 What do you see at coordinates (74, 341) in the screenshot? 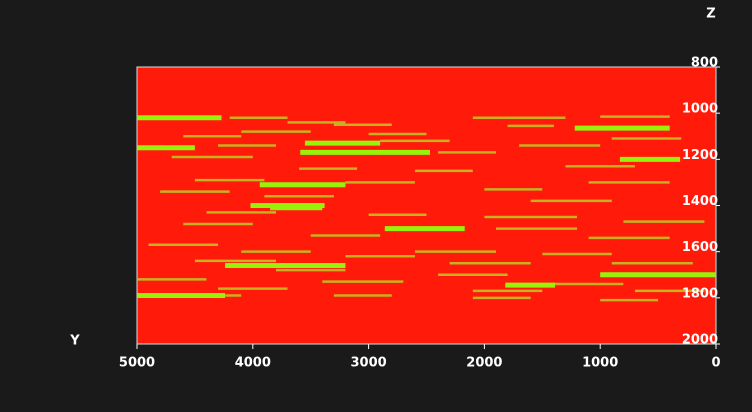
I see `y-axis-title: Y` at bounding box center [74, 341].